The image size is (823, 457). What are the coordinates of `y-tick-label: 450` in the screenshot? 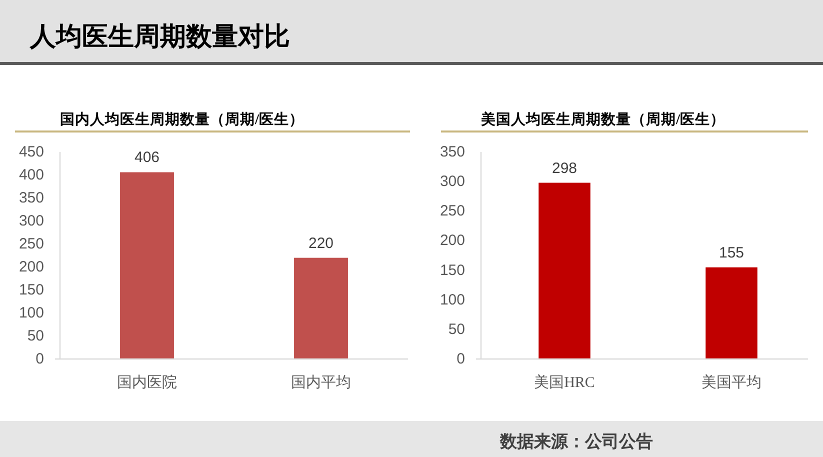 It's located at (31, 152).